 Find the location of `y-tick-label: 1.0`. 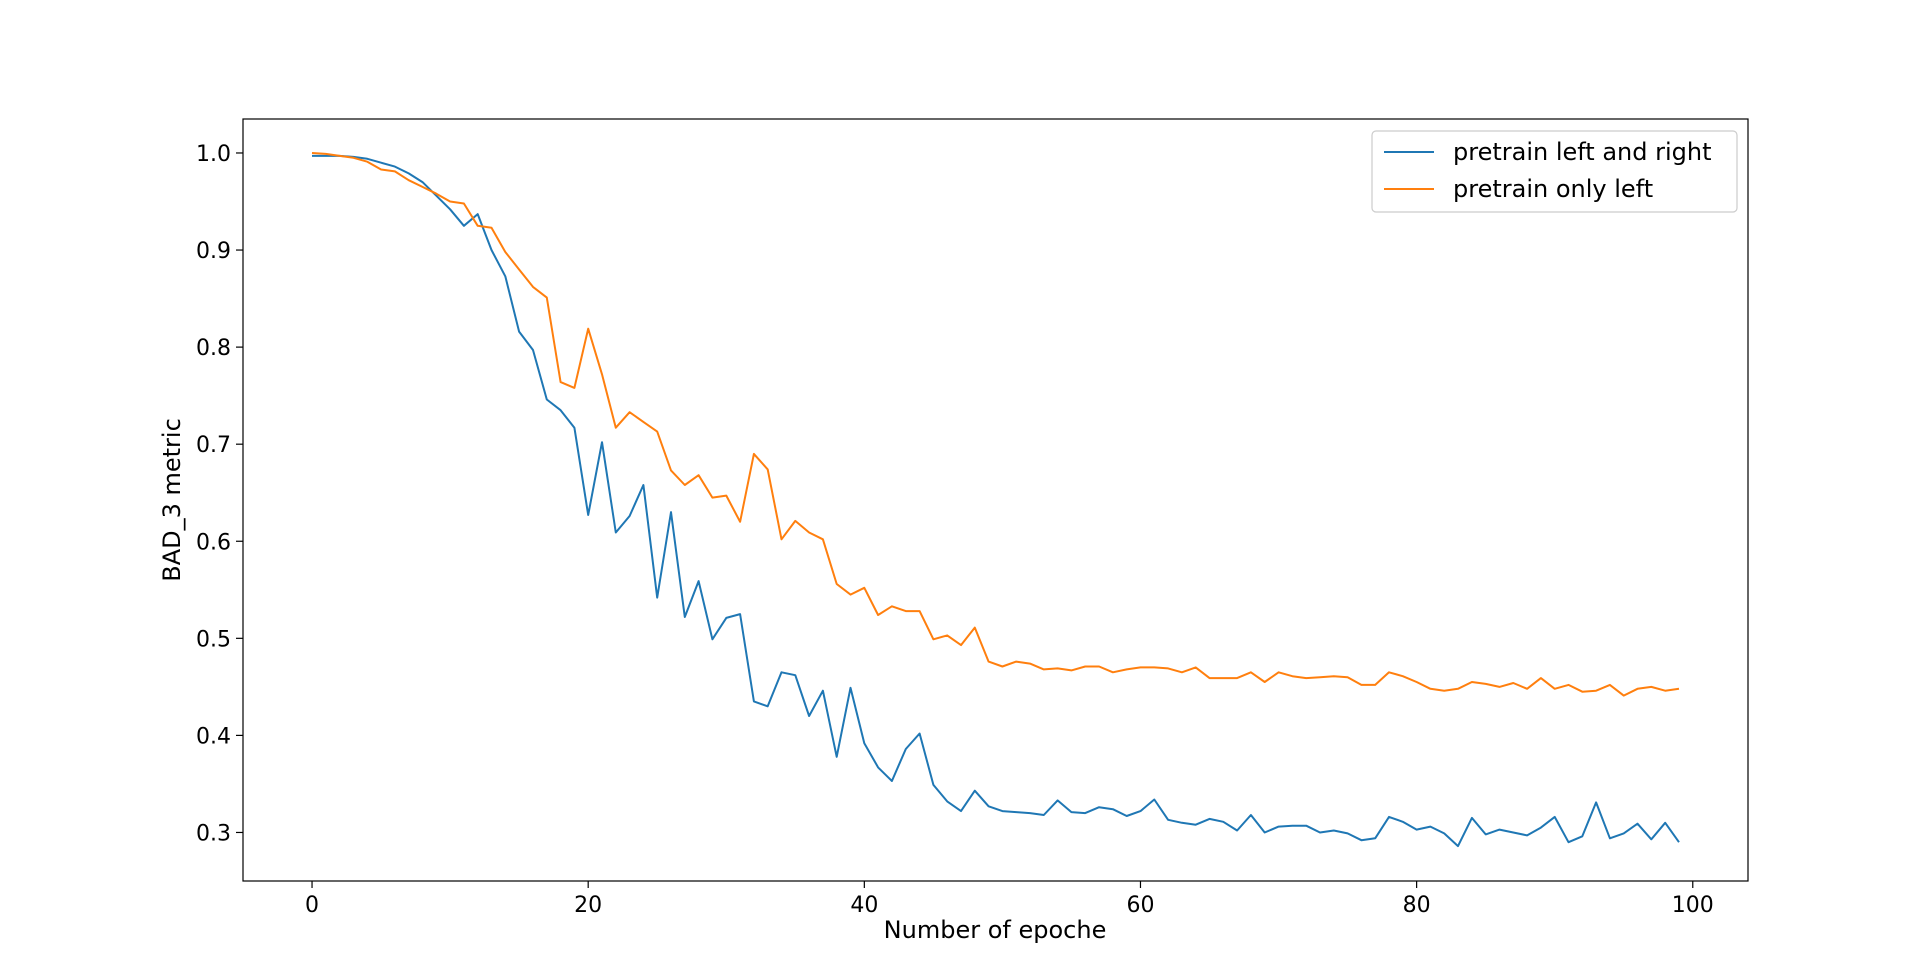

y-tick-label: 1.0 is located at coordinates (213, 154).